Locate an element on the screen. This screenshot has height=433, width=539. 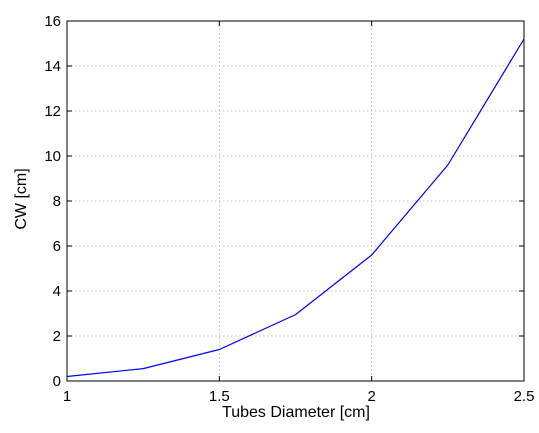
y-tick-label: 14 is located at coordinates (52, 66).